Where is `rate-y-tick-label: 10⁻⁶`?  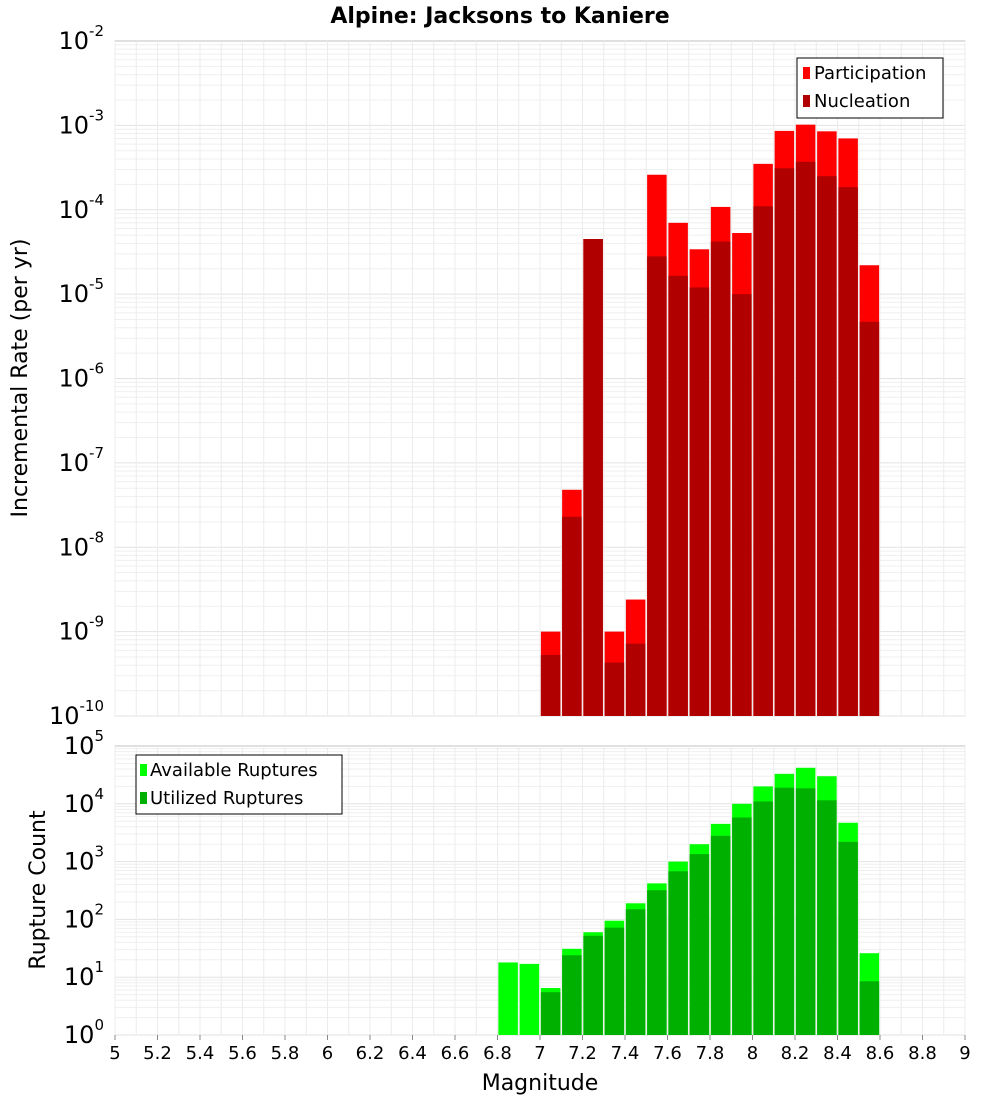
rate-y-tick-label: 10⁻⁶ is located at coordinates (81, 376).